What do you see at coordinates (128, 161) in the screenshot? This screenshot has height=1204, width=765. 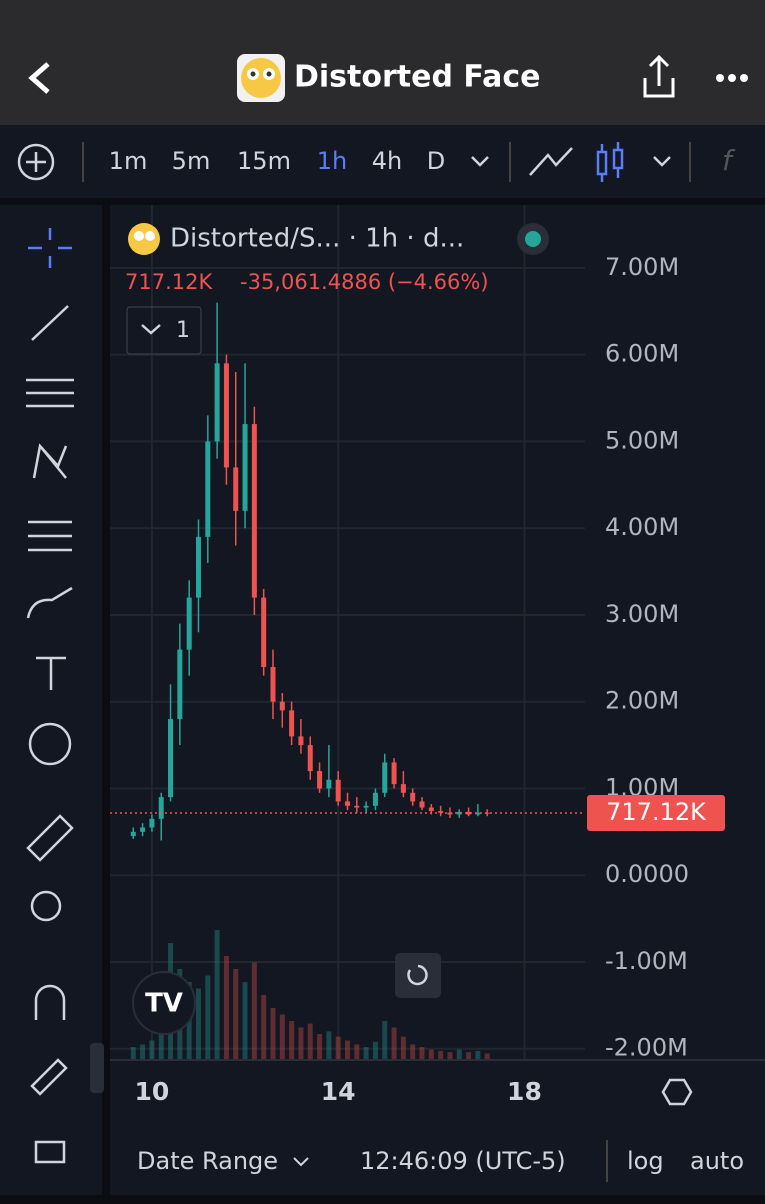 I see `interval-button: 1m` at bounding box center [128, 161].